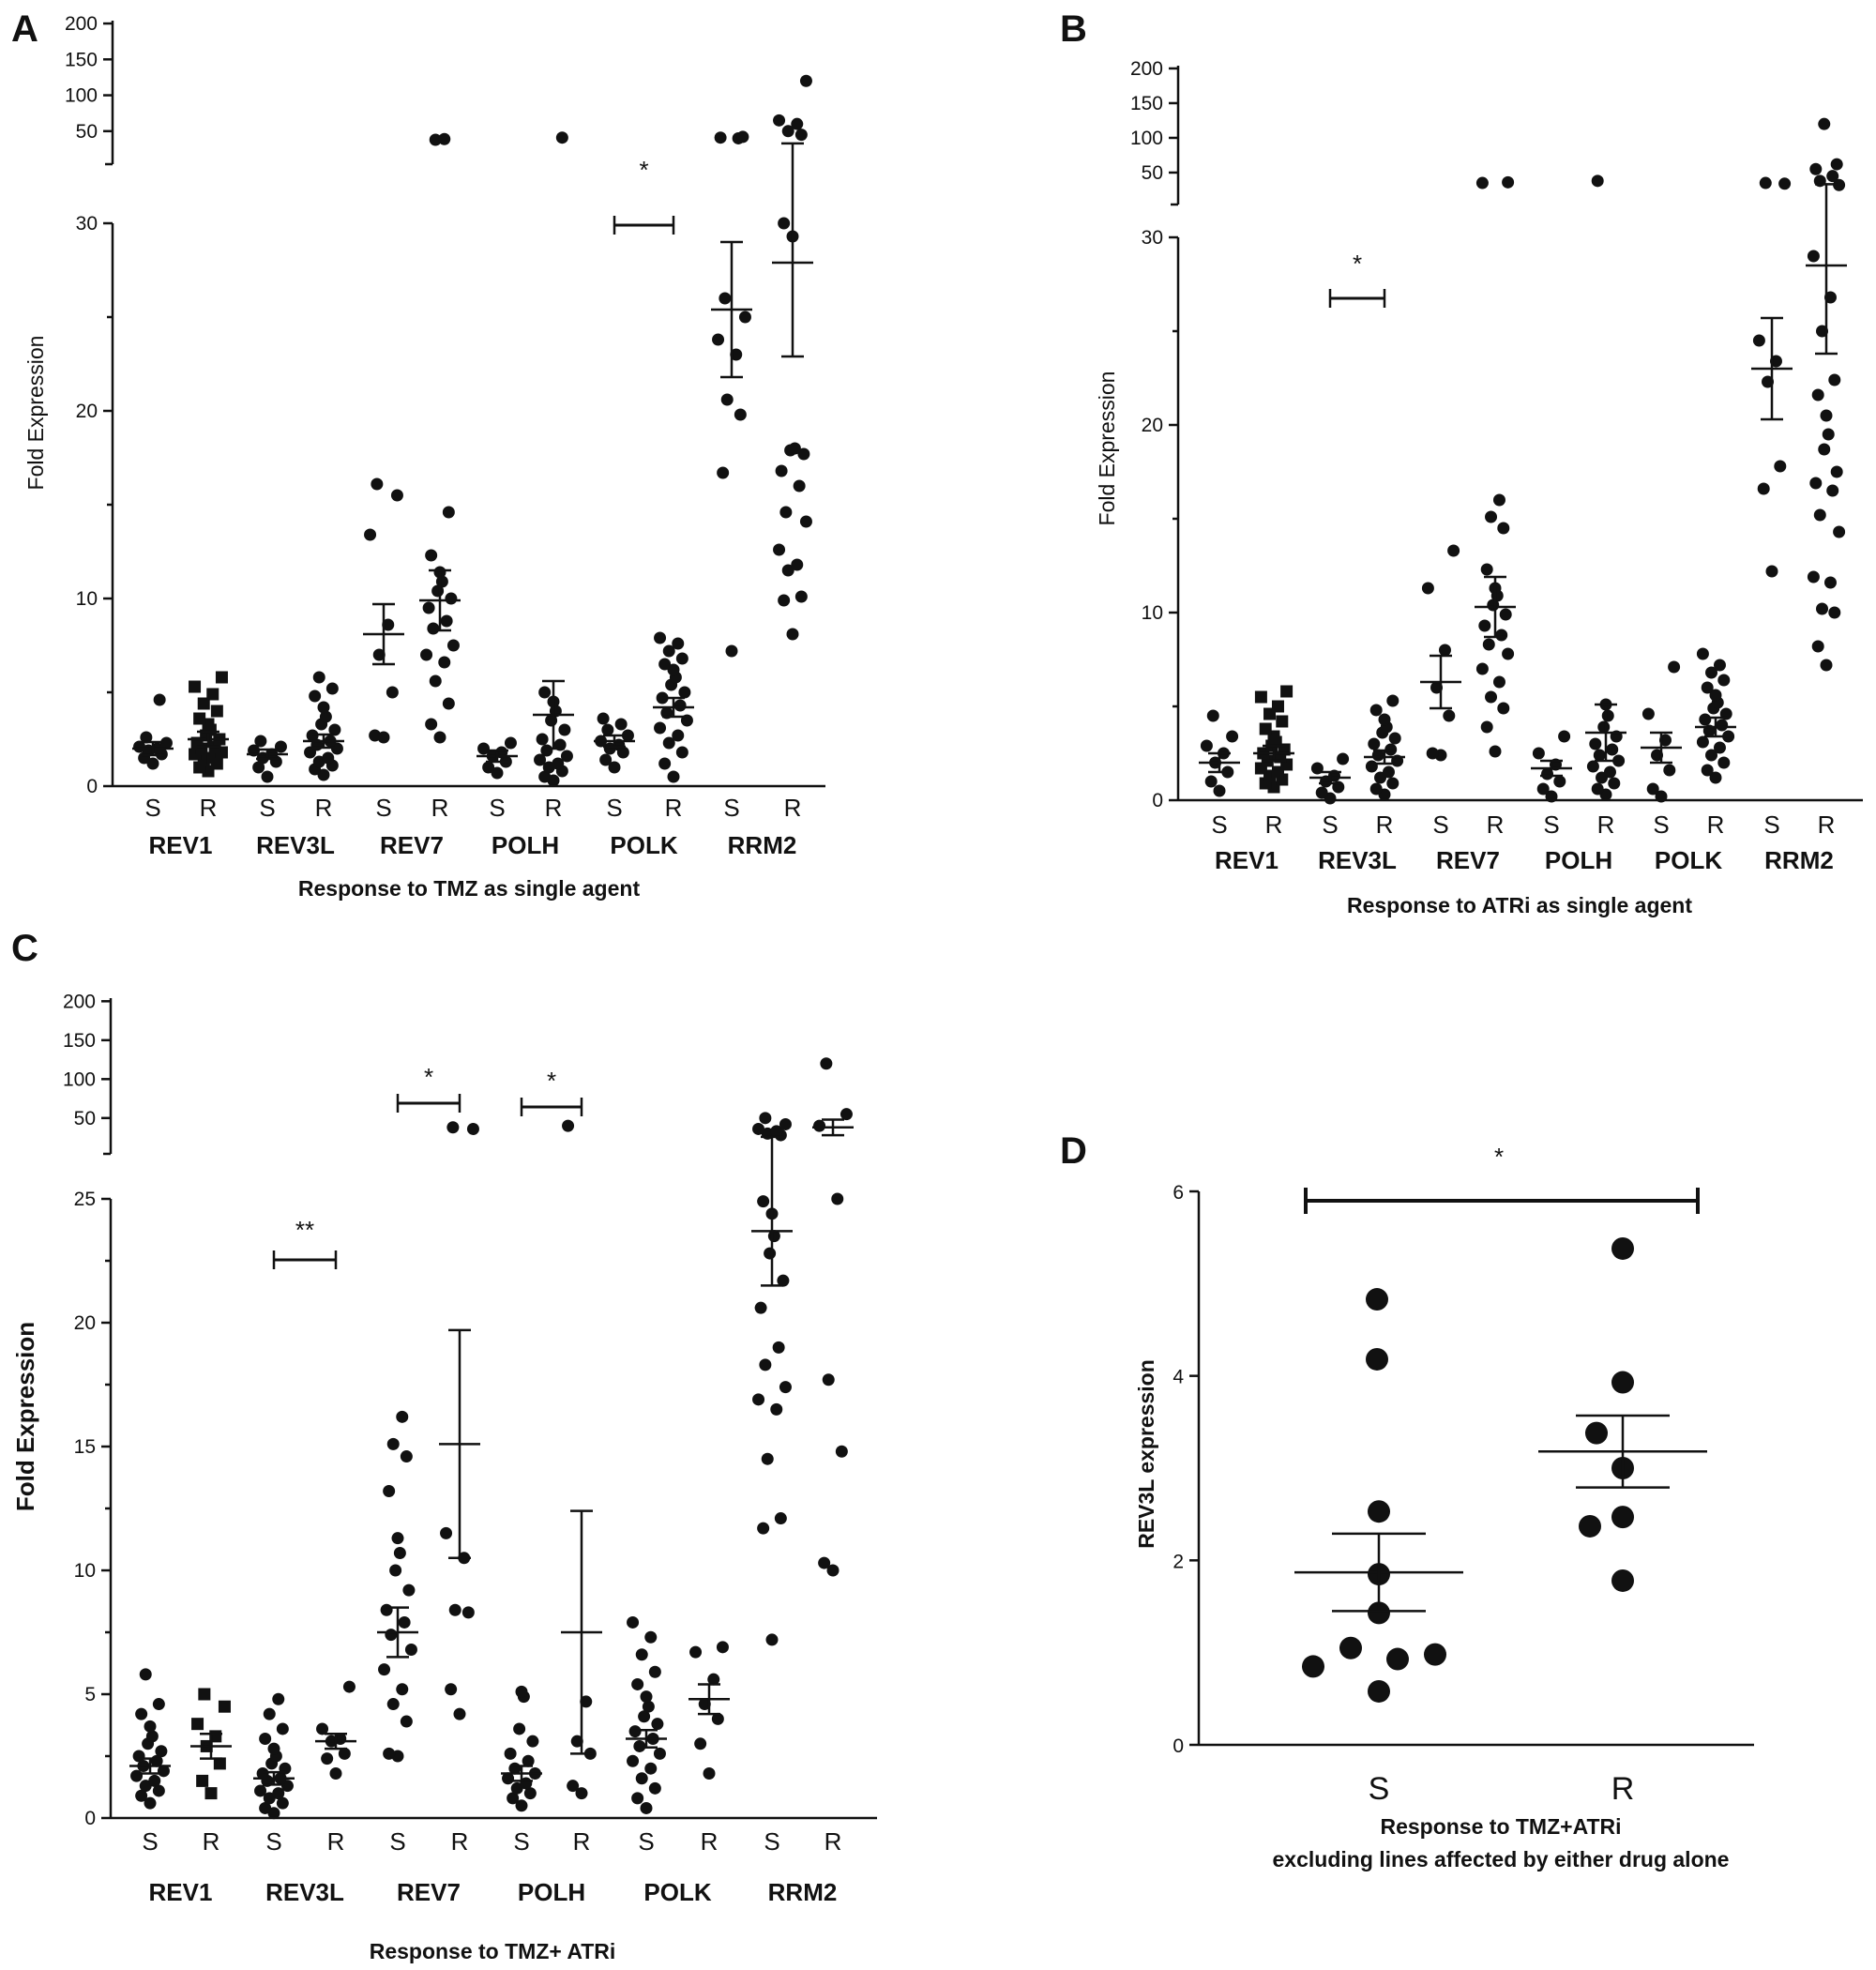  I want to click on panel-d-x-title-line1: Response to TMZ+ATRi, so click(1500, 1826).